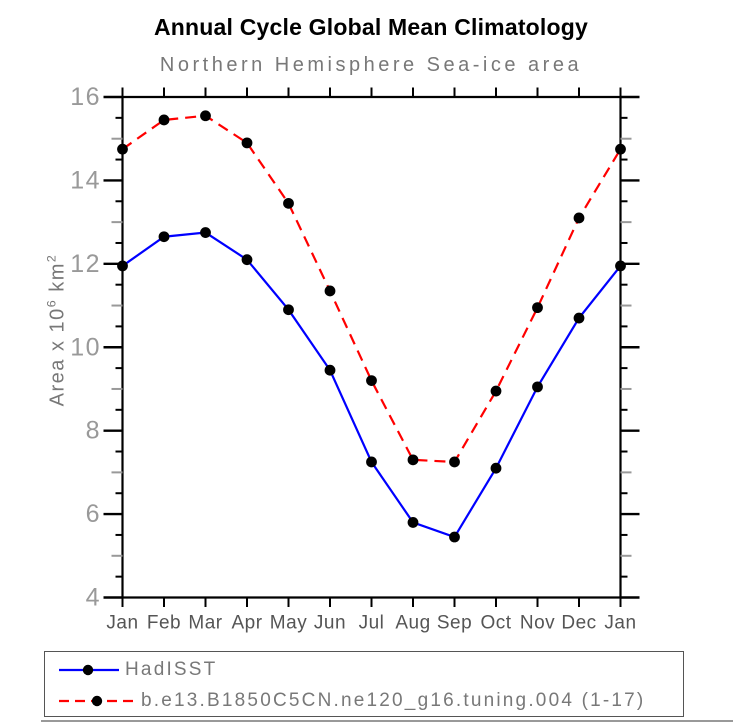 Image resolution: width=733 pixels, height=725 pixels. Describe the element at coordinates (93, 598) in the screenshot. I see `y-tick-label: 4` at that location.